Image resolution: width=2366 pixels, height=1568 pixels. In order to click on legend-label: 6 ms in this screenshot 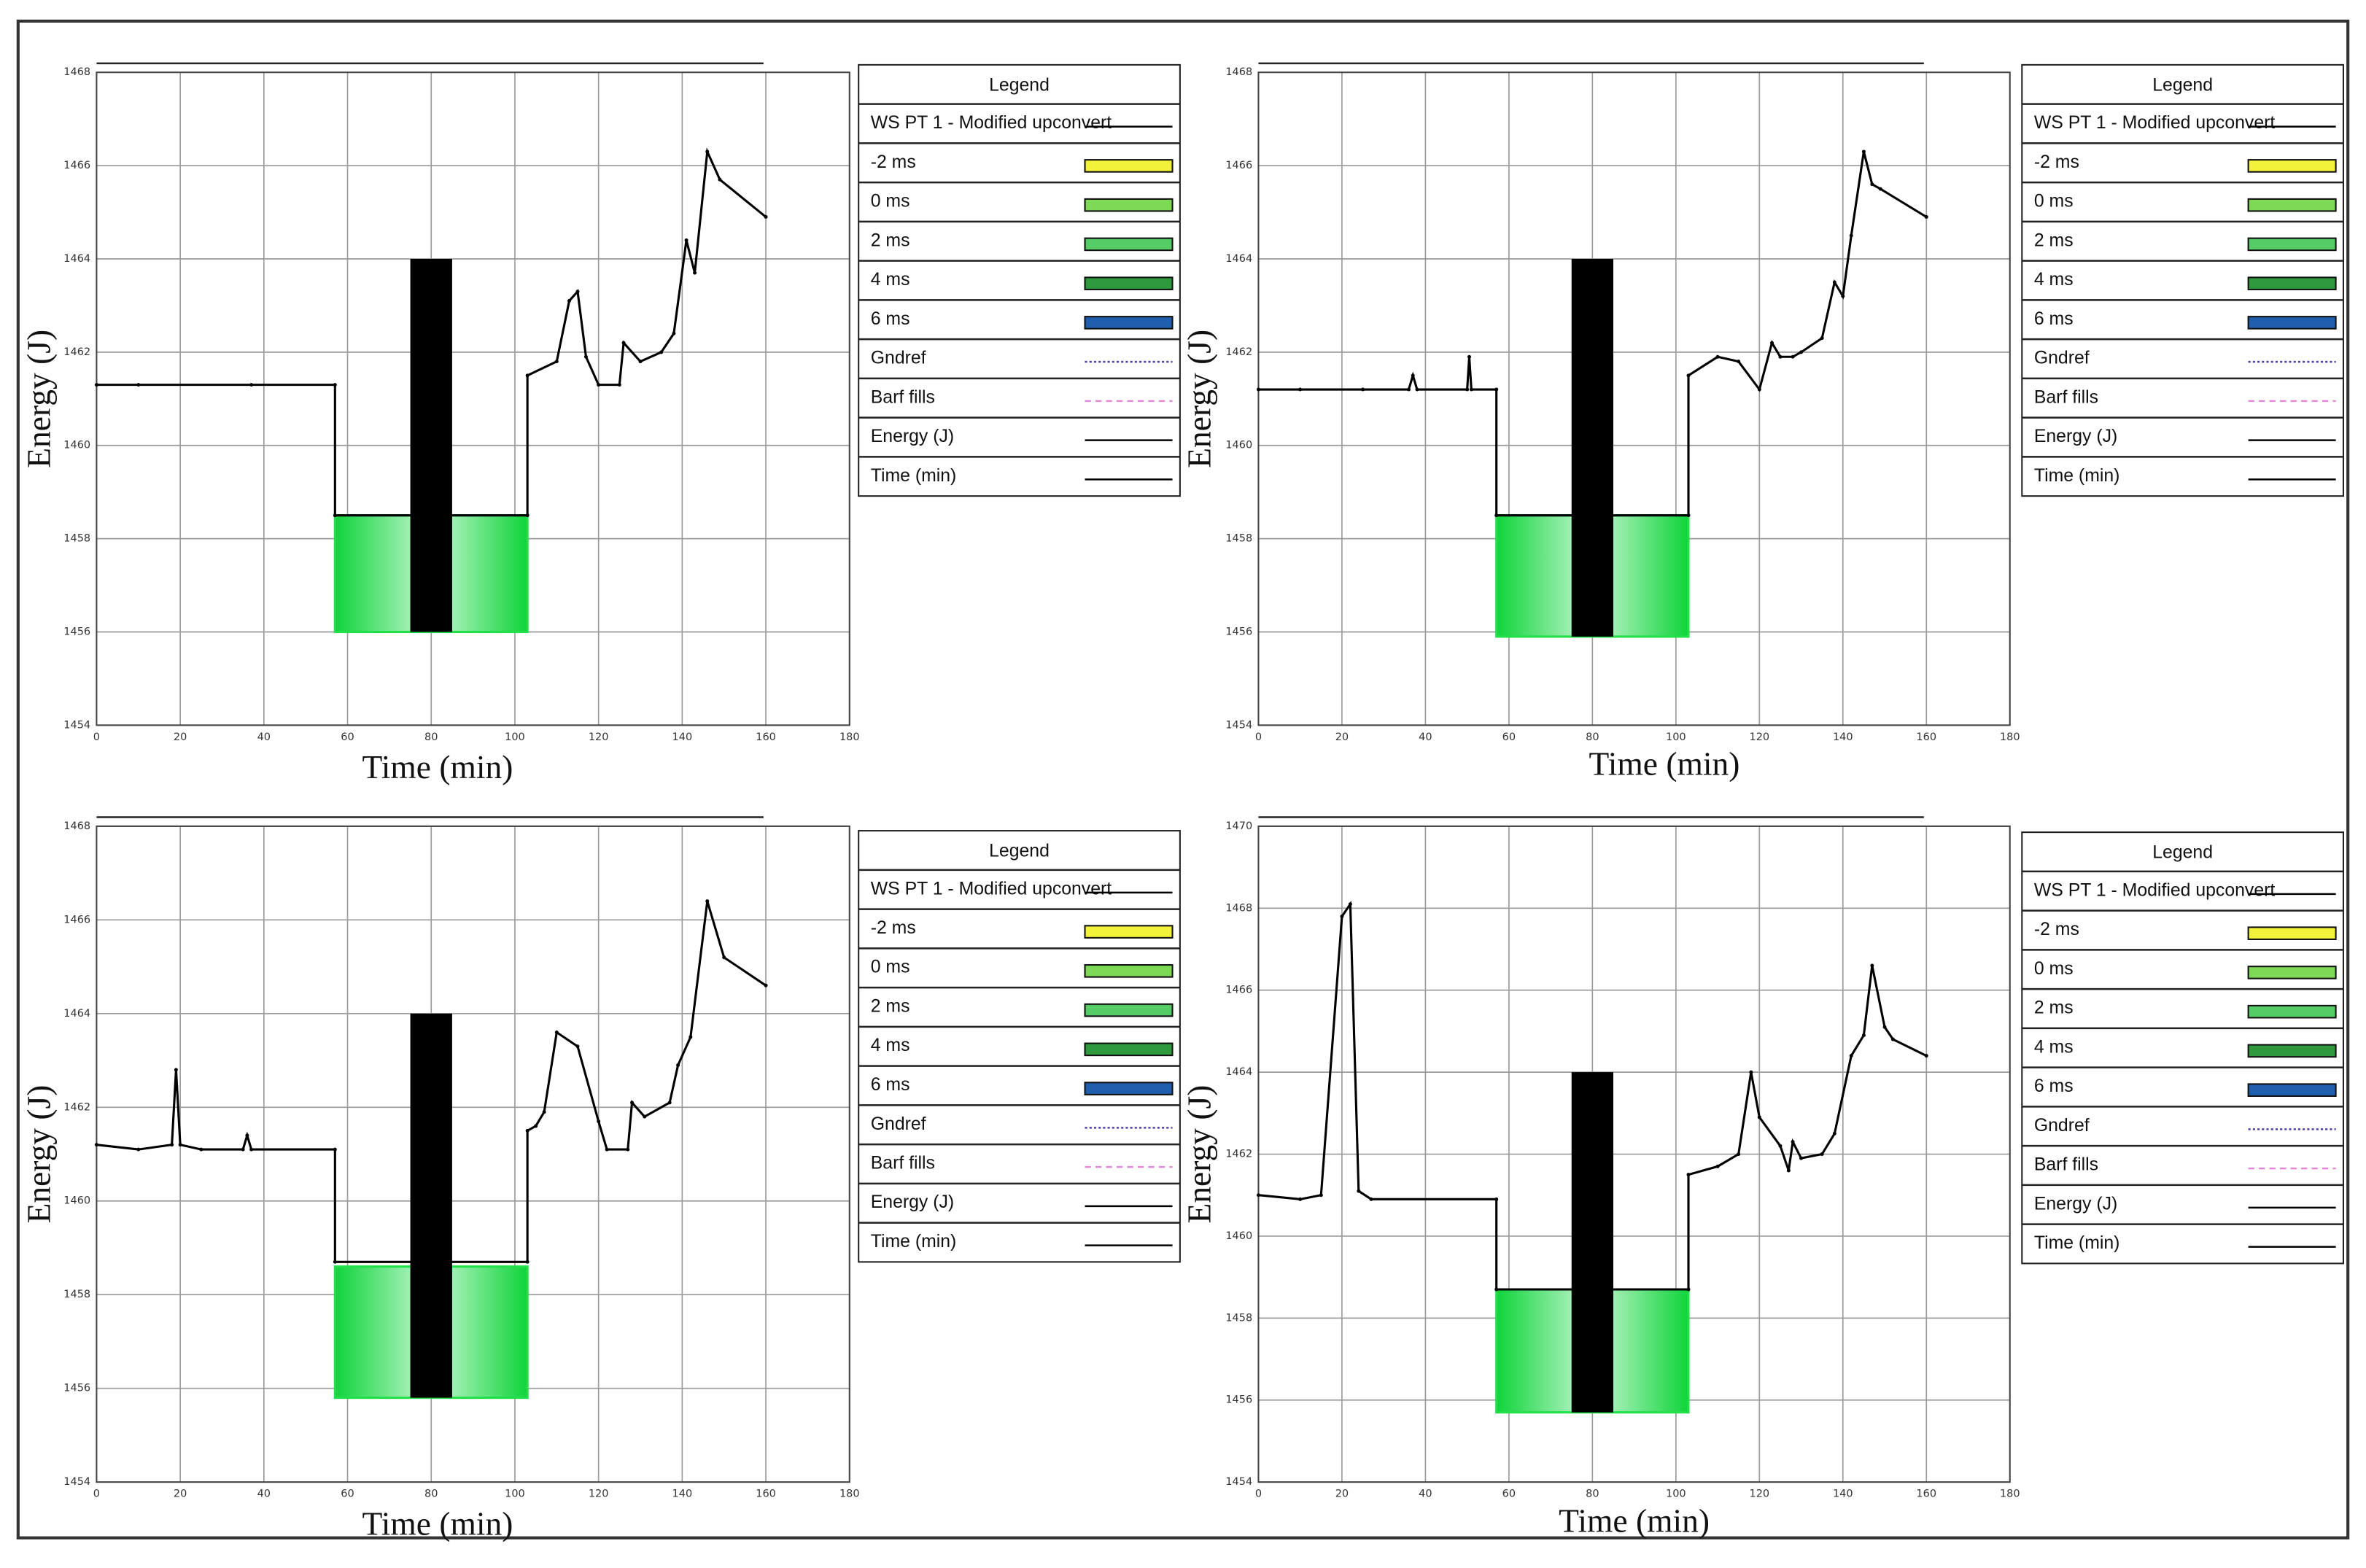, I will do `click(890, 319)`.